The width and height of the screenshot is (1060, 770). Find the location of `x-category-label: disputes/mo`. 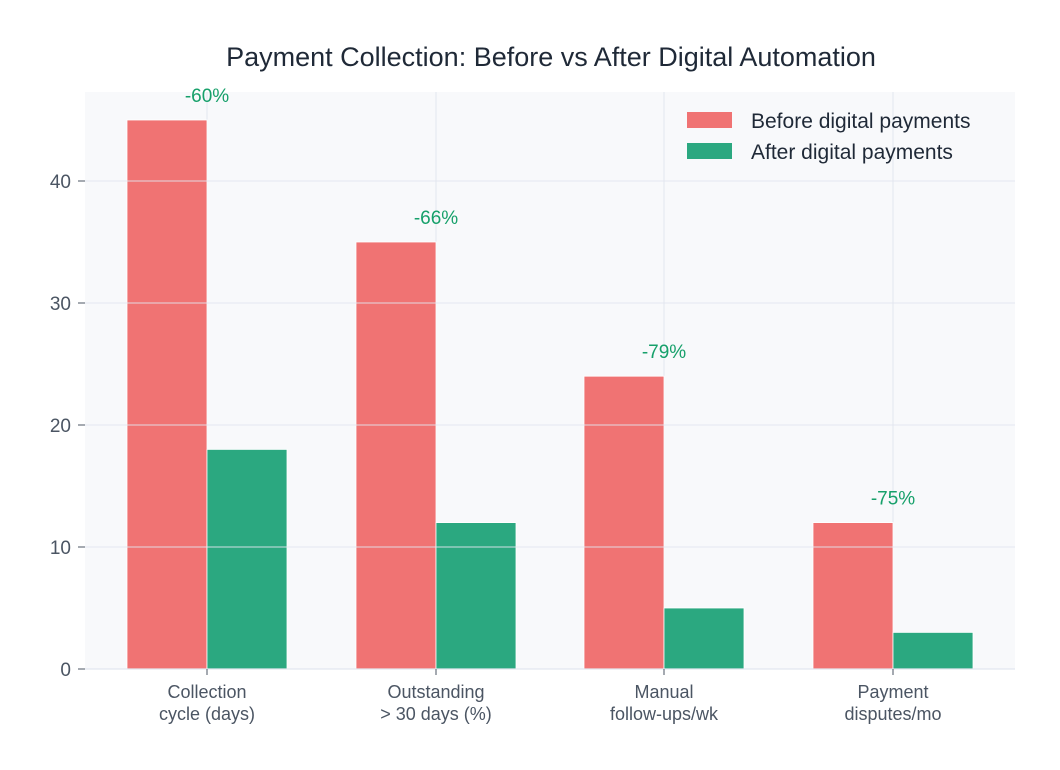

x-category-label: disputes/mo is located at coordinates (892, 714).